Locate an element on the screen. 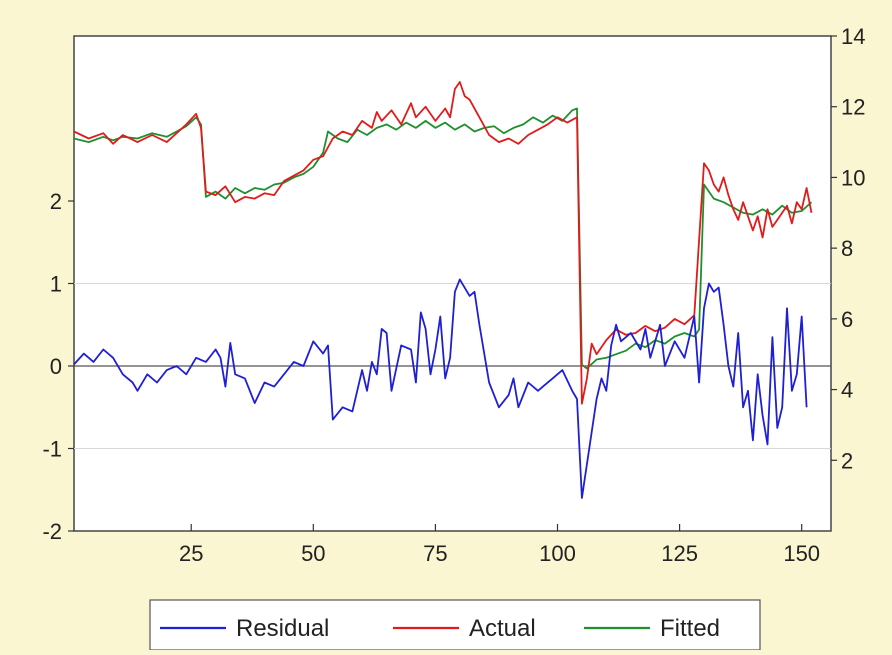 The height and width of the screenshot is (655, 892). y-right-tick-label-4: 10 is located at coordinates (853, 177).